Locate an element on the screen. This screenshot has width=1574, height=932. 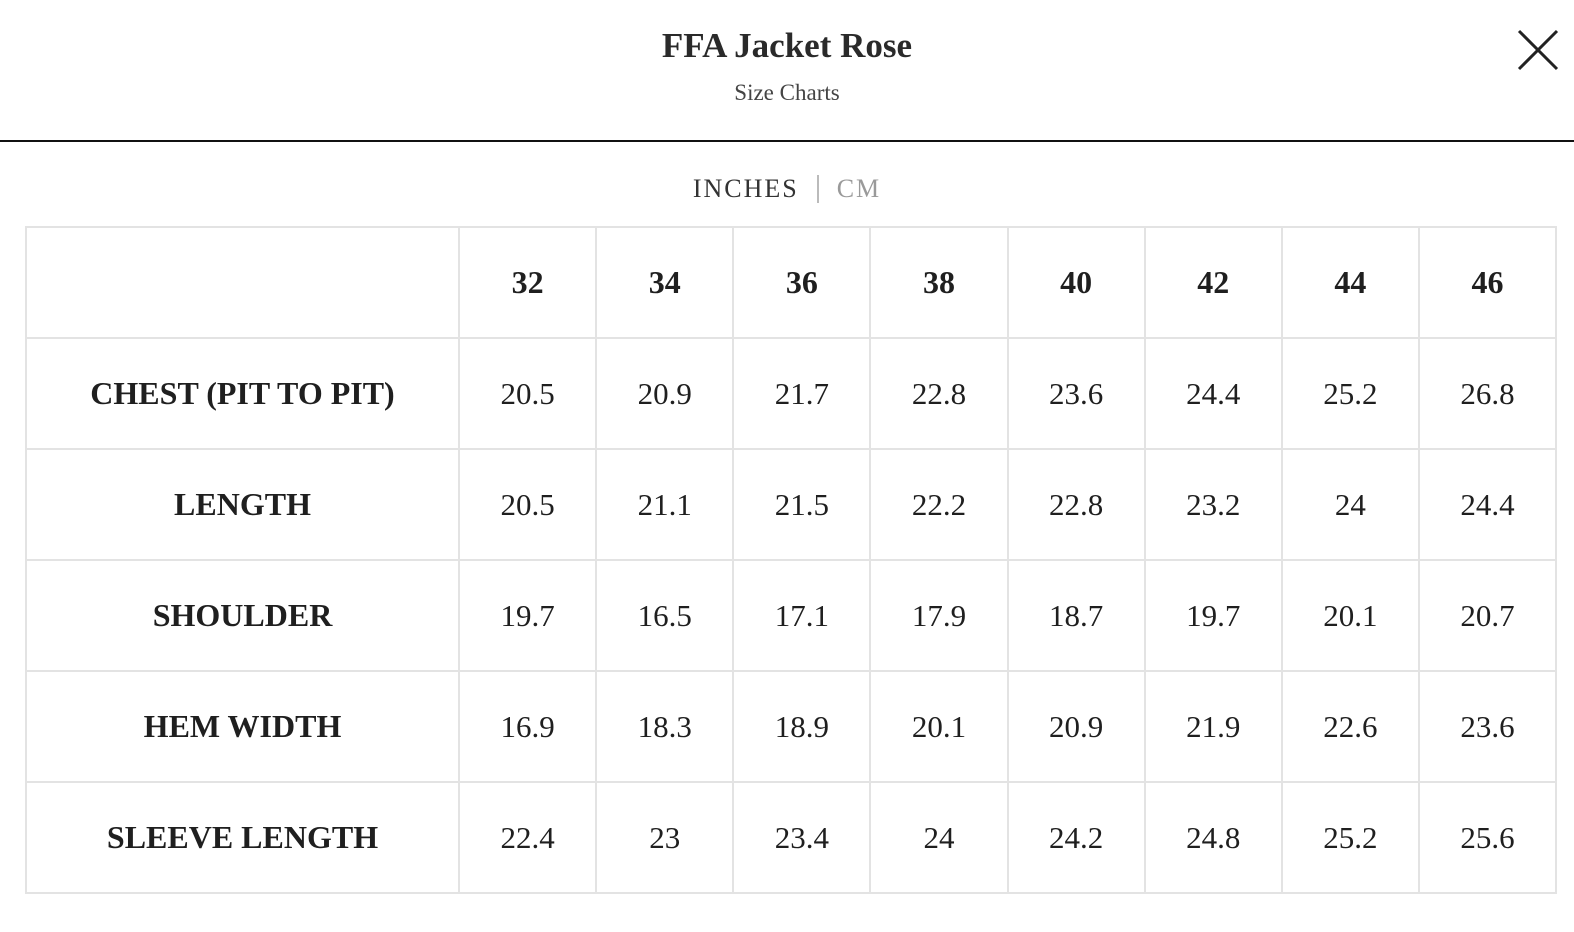
size-header: 40 is located at coordinates (1076, 282).